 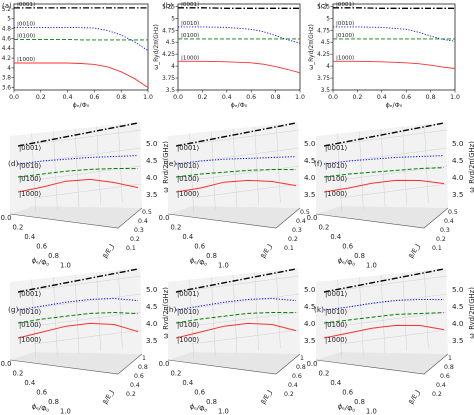 I want to click on y-tick-label: 0.6, so click(x=445, y=376).